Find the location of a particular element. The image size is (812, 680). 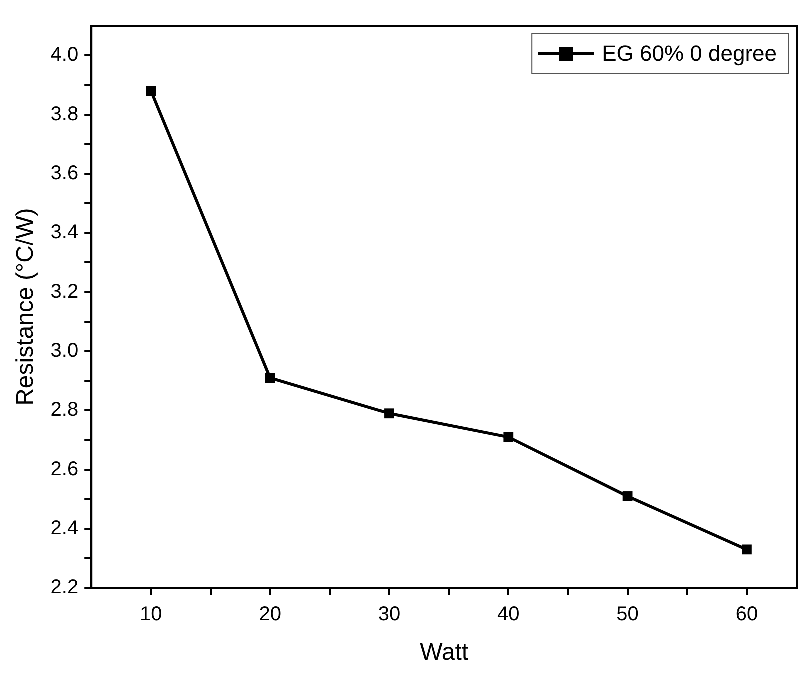

y-tick-label: 3.6 is located at coordinates (64, 173).